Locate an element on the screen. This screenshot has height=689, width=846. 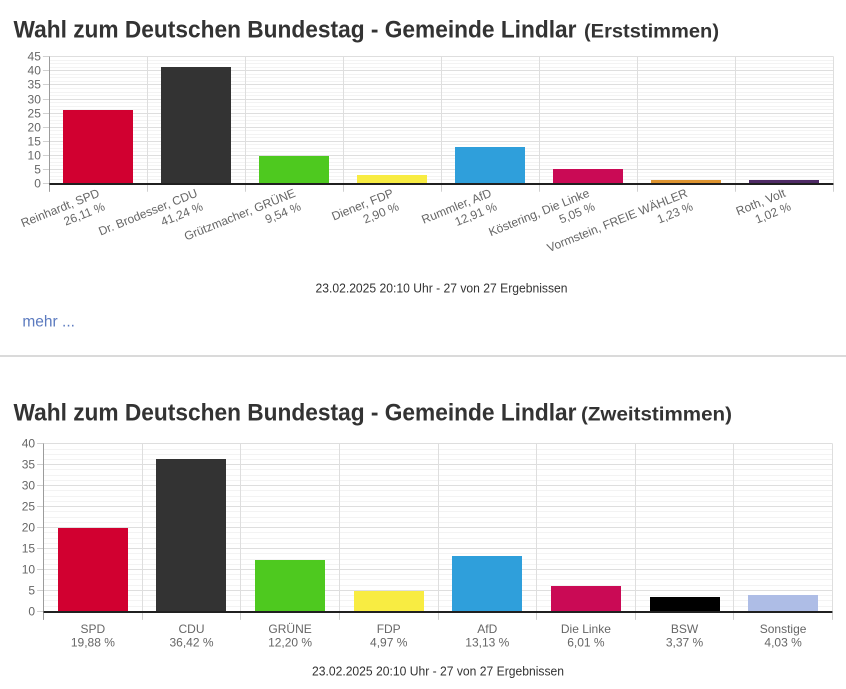
svg-text: SPD is located at coordinates (93, 629).